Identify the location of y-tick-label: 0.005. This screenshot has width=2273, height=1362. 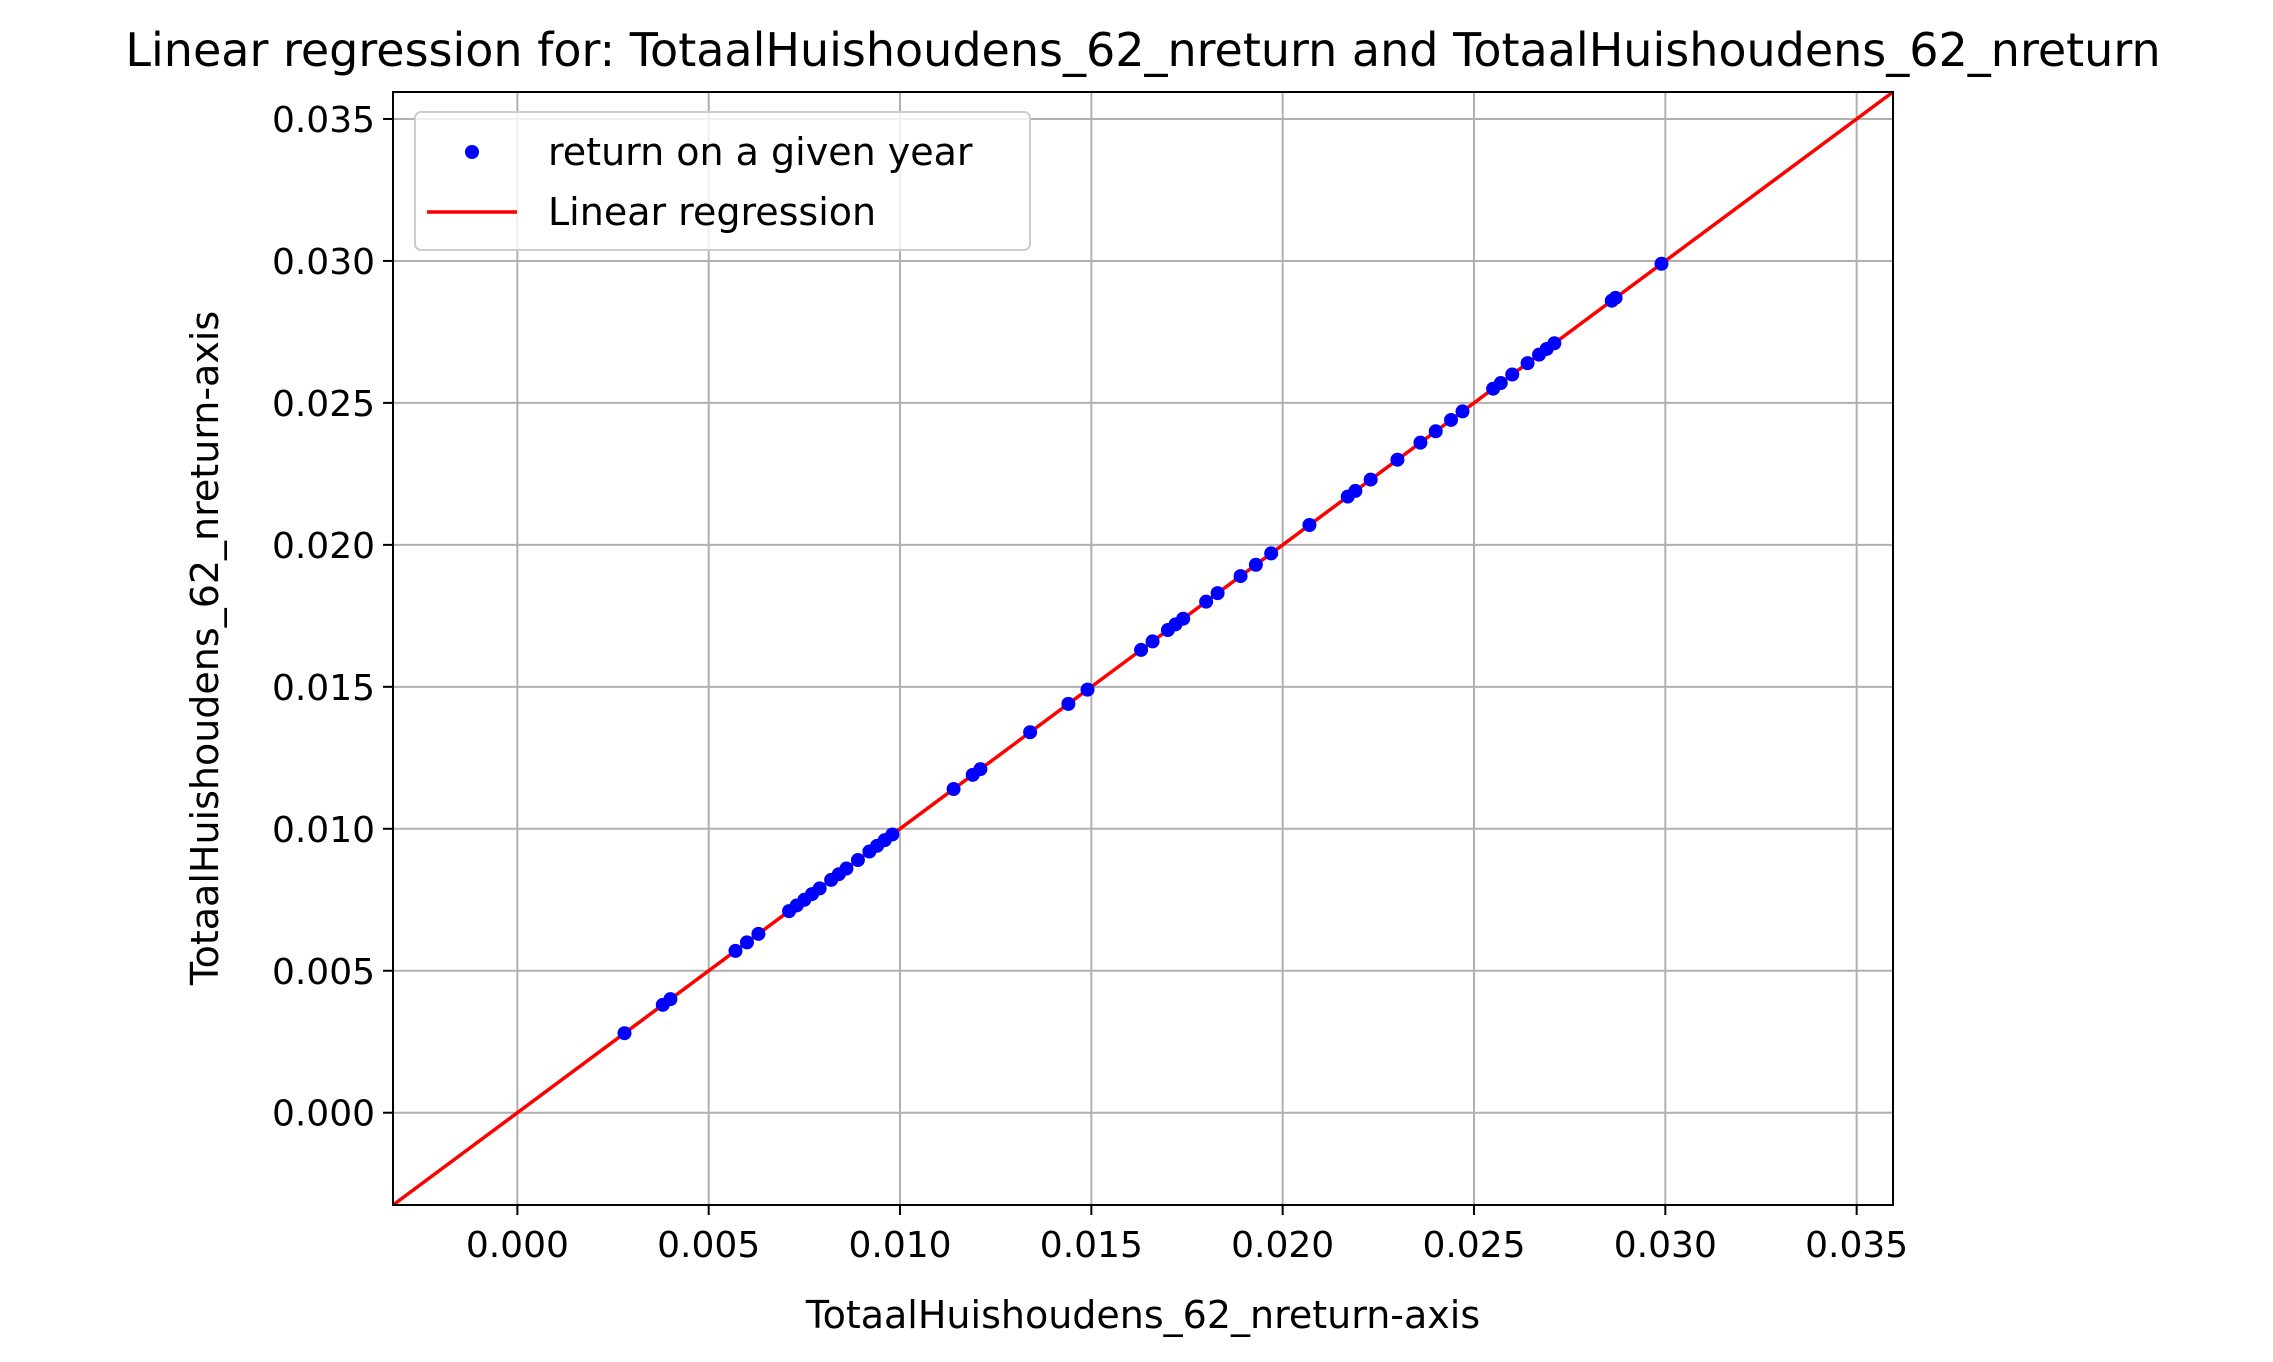
(323, 972).